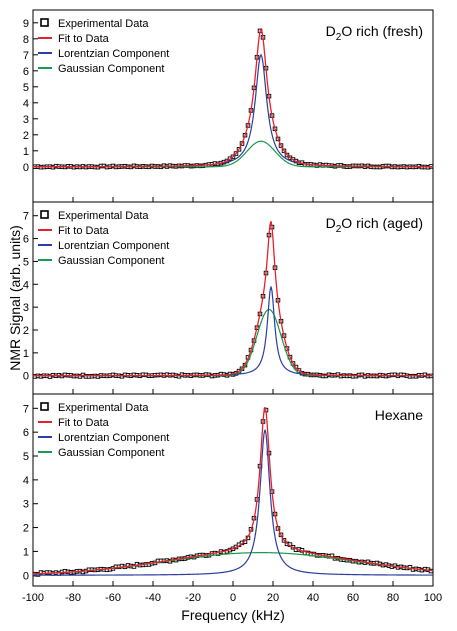 Image resolution: width=457 pixels, height=631 pixels. I want to click on x-tick-label: 60, so click(353, 598).